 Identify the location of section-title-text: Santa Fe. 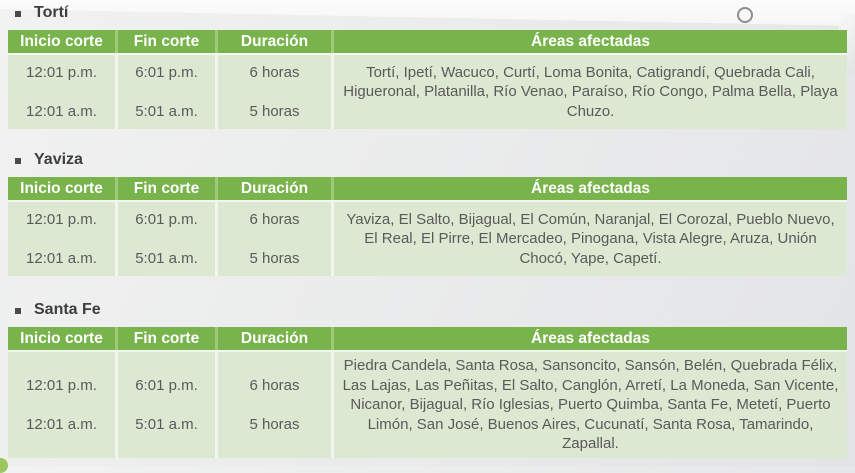
(67, 309).